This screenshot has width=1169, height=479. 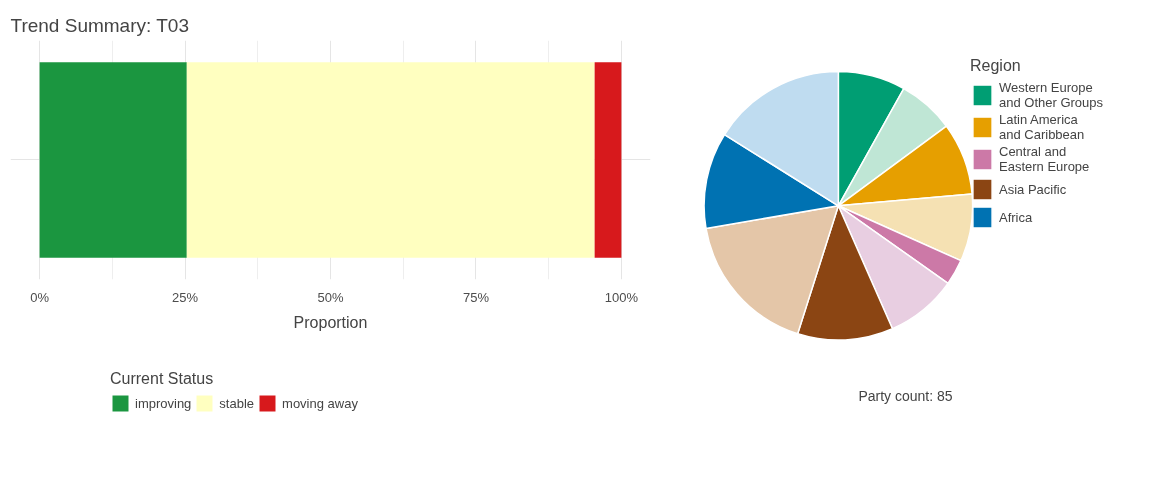 I want to click on legend-label: improving, so click(x=163, y=403).